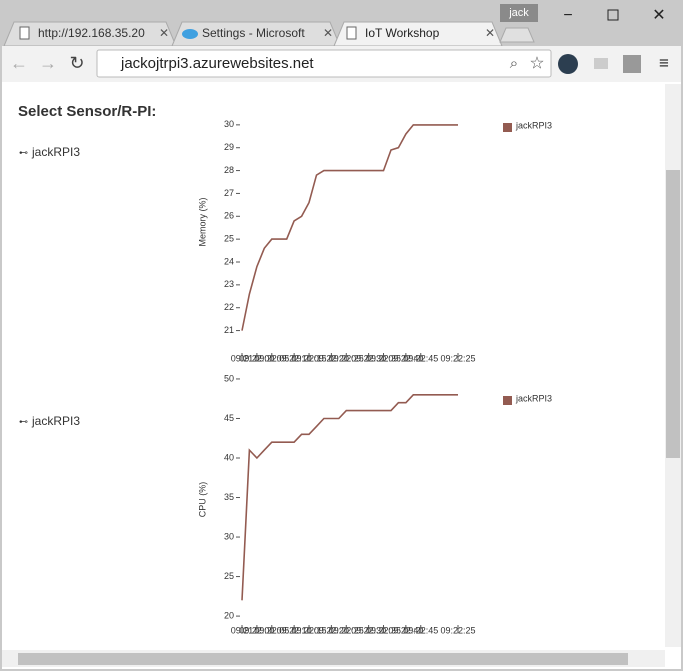  Describe the element at coordinates (229, 307) in the screenshot. I see `y-tick-label: 22` at that location.